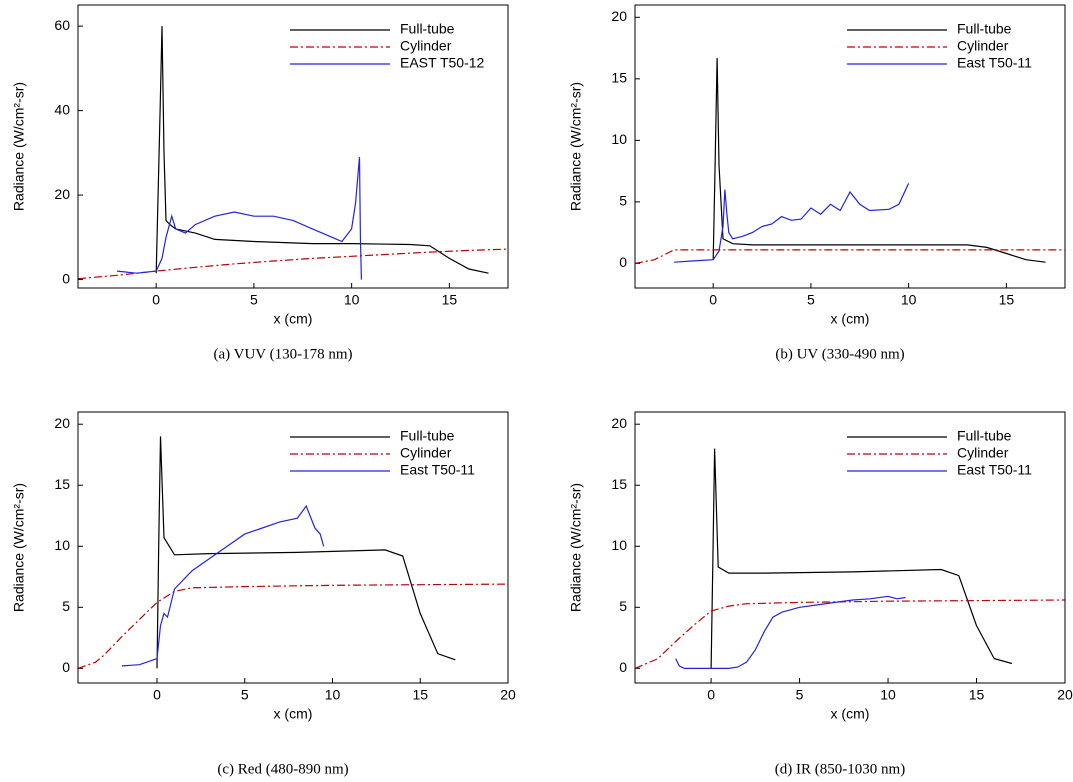  Describe the element at coordinates (442, 63) in the screenshot. I see `legend-label: EAST T50-12` at that location.